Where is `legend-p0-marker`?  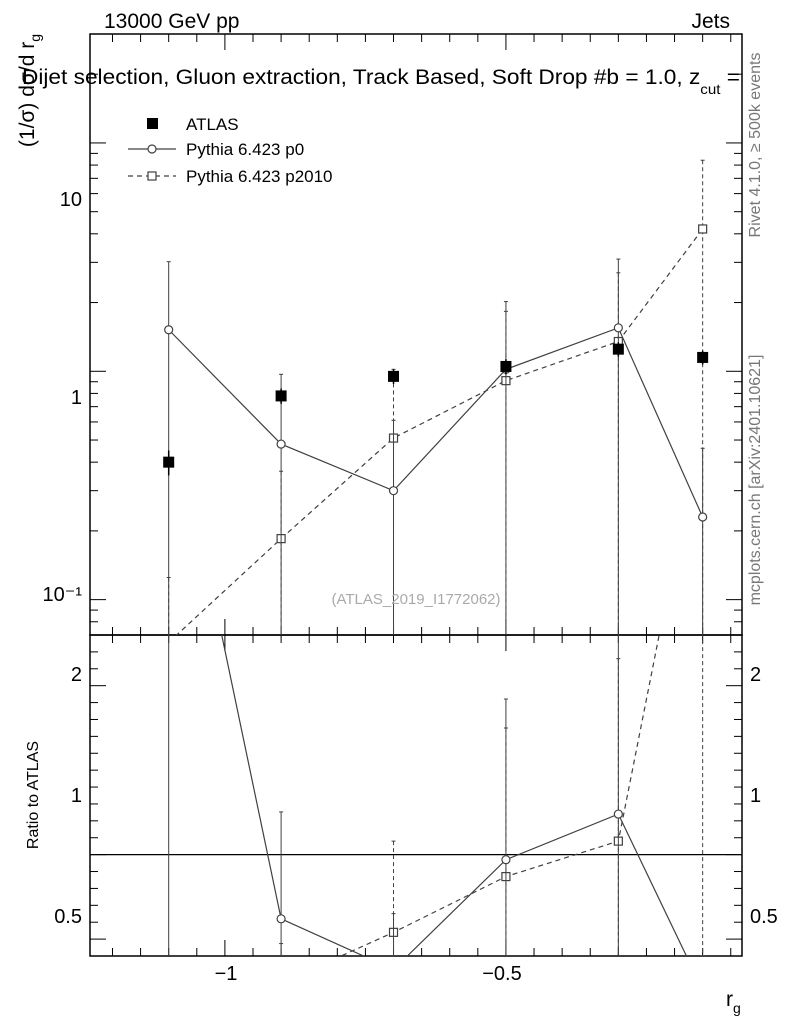 legend-p0-marker is located at coordinates (152, 149).